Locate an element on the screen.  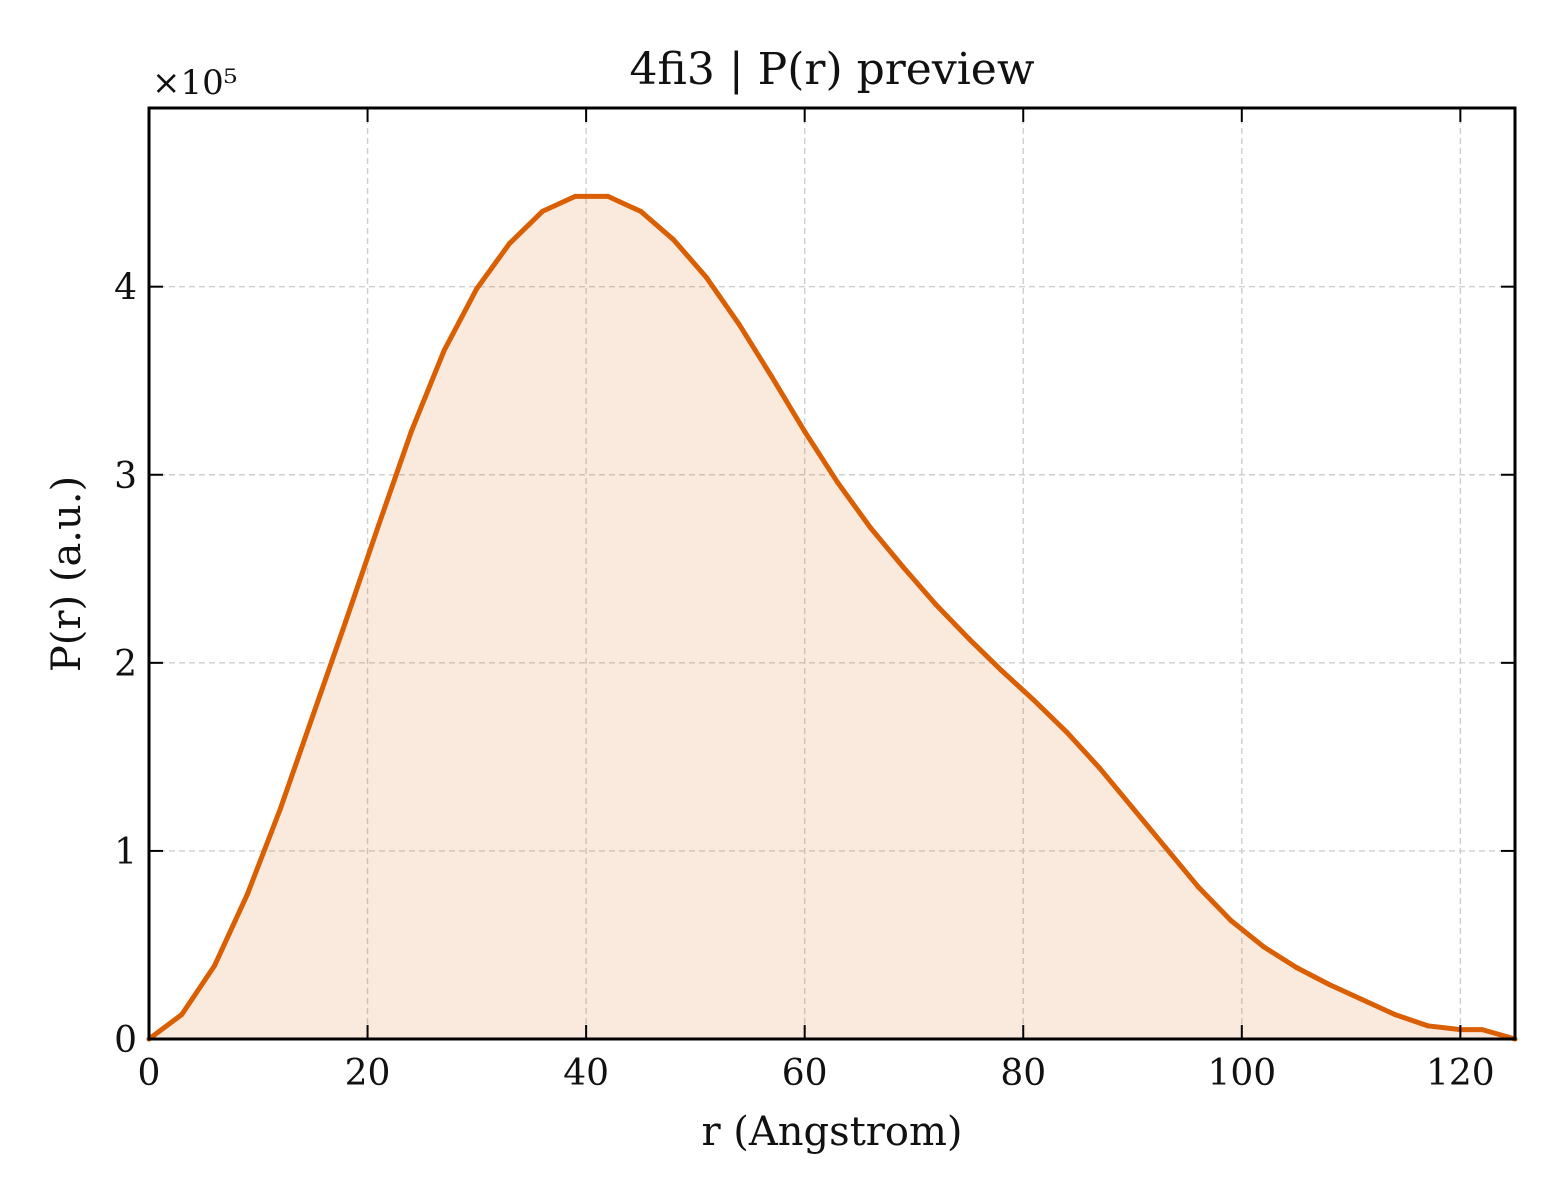
y-tick-label: 4 is located at coordinates (125, 288).